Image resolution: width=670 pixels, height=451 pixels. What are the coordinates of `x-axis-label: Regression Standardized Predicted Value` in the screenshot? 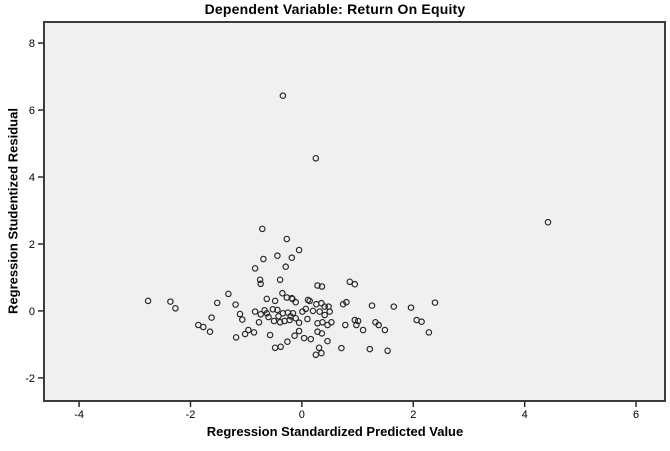 It's located at (335, 431).